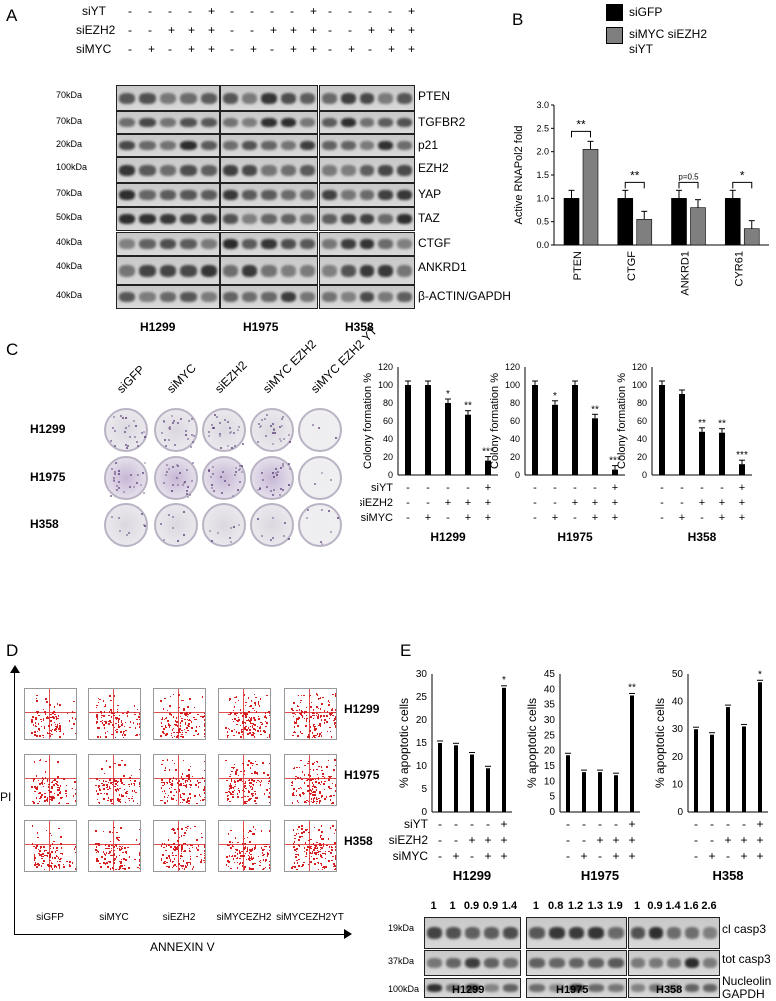 Image resolution: width=776 pixels, height=1001 pixels. Describe the element at coordinates (50, 714) in the screenshot. I see `fcs-scatter-plot` at that location.